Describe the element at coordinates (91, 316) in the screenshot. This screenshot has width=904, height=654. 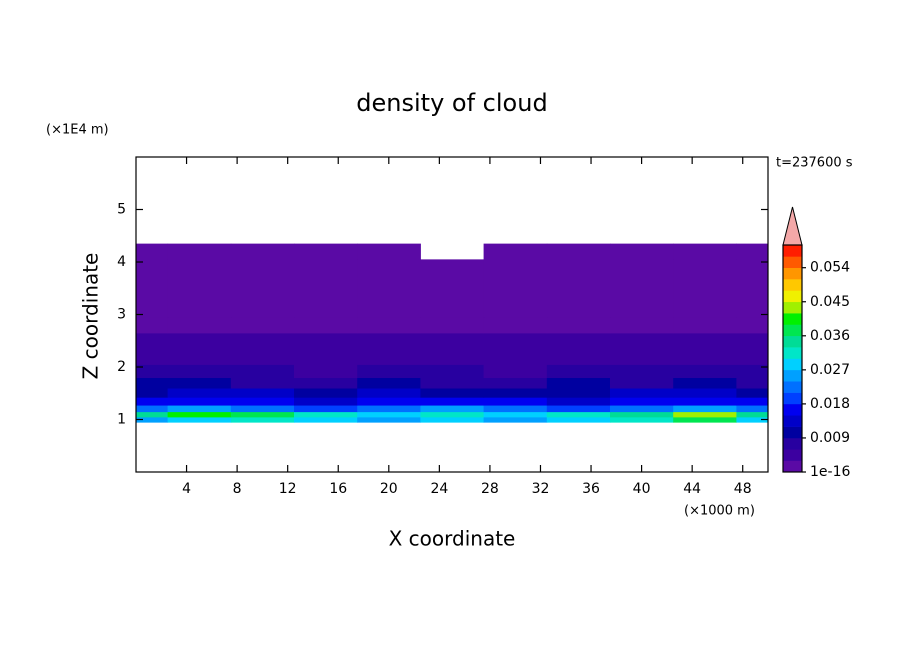
I see `y-axis-title: Z coordinate` at that location.